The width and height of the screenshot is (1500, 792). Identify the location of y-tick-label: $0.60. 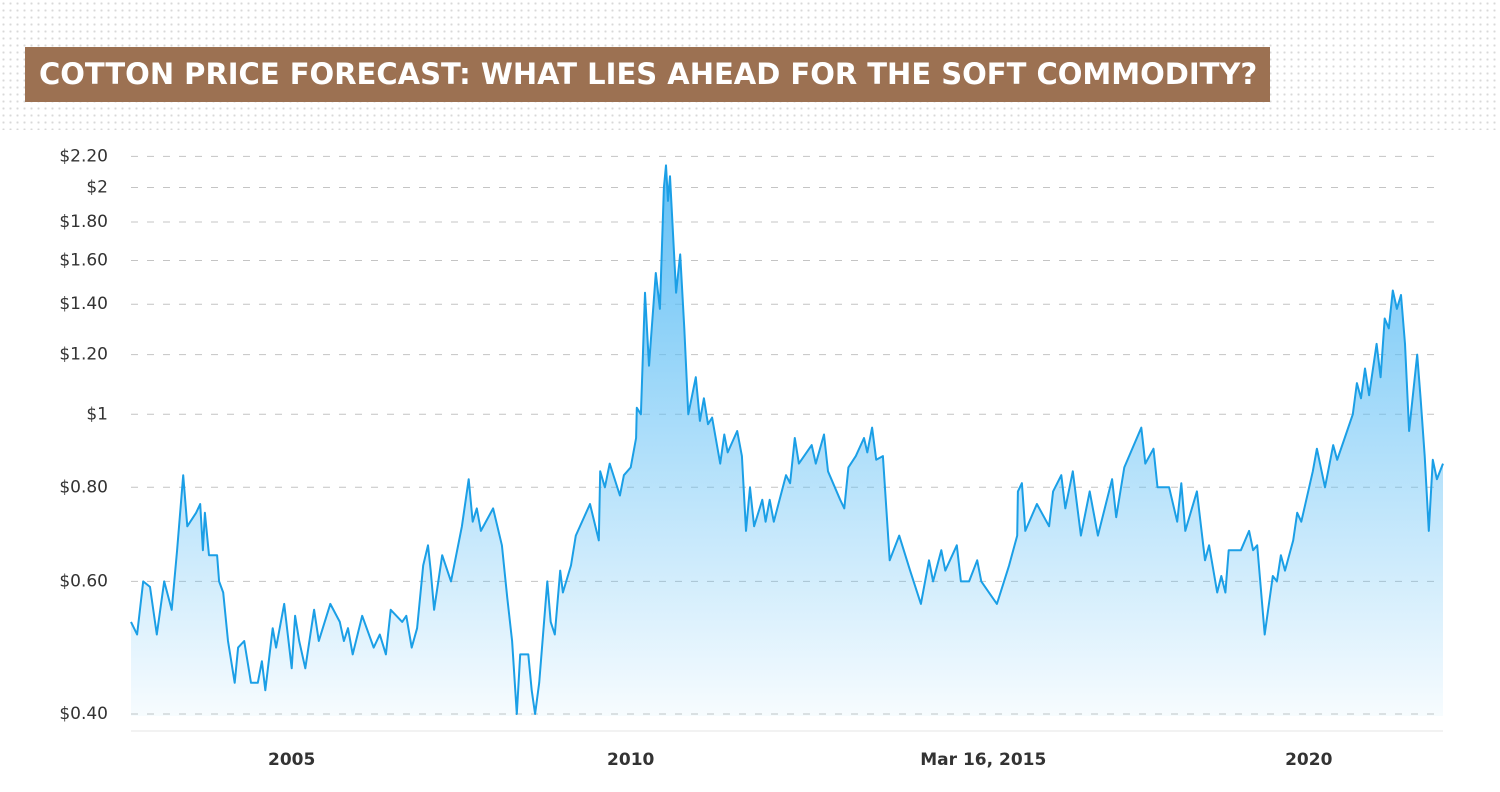
(83, 581).